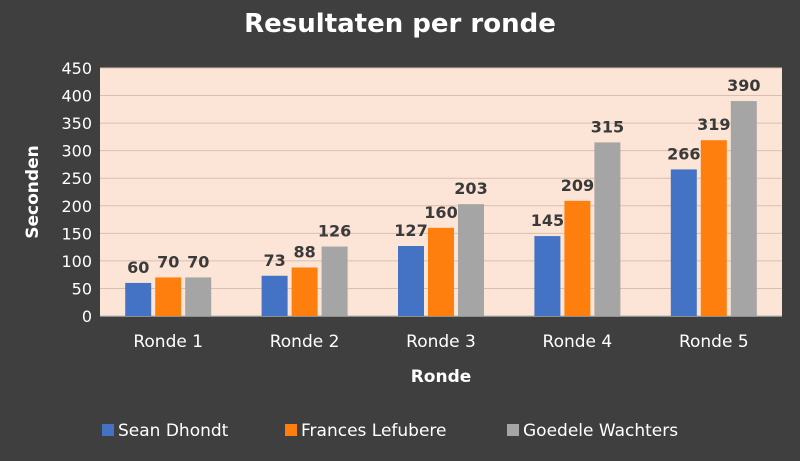 The image size is (800, 461). What do you see at coordinates (600, 431) in the screenshot?
I see `legend-label: Goedele Wachters` at bounding box center [600, 431].